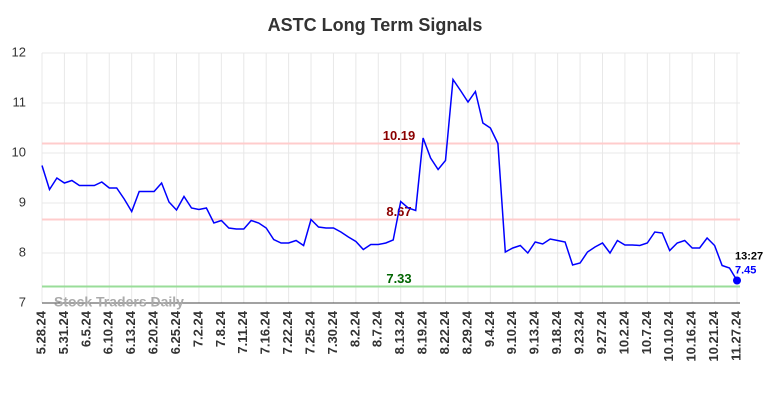 Image resolution: width=784 pixels, height=398 pixels. Describe the element at coordinates (735, 335) in the screenshot. I see `x-tick-label: 11.27.24` at that location.